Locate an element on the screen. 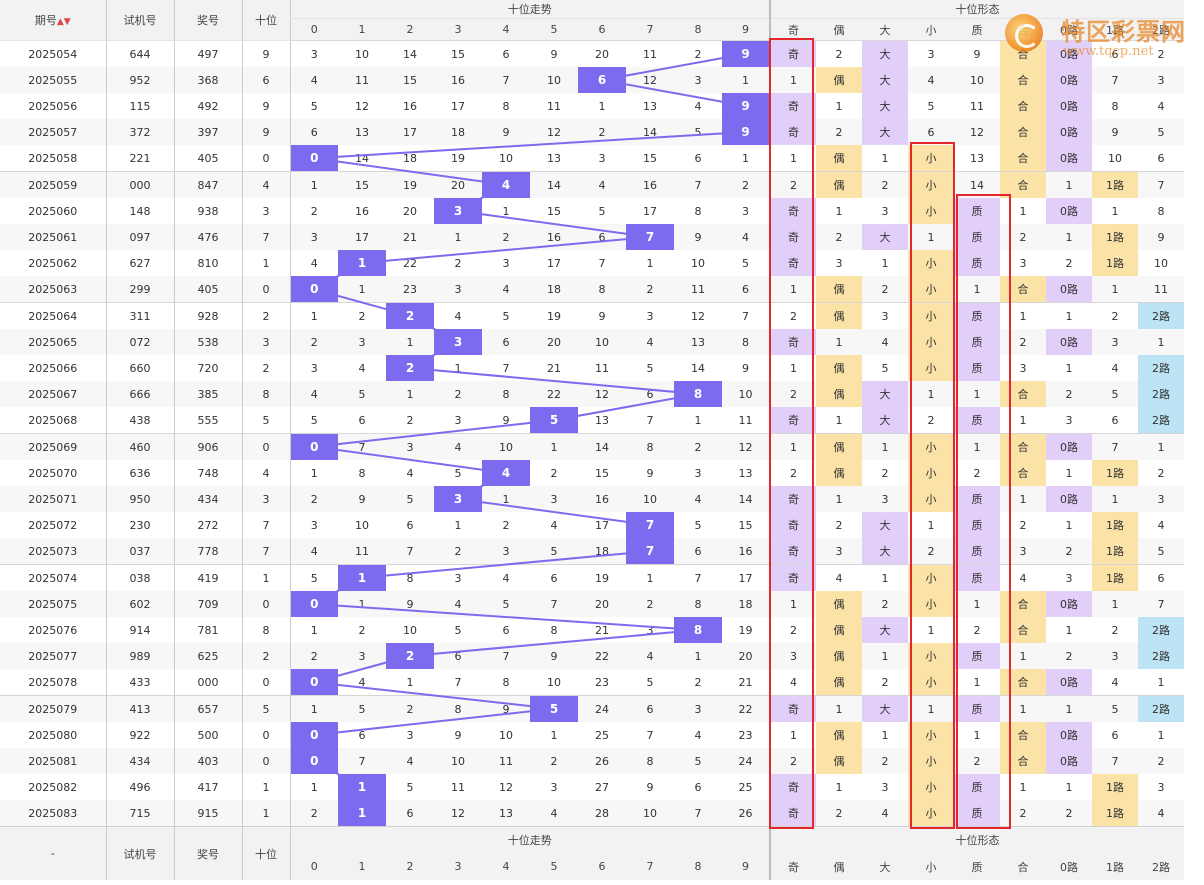  form-cell: 2路 is located at coordinates (1161, 420).